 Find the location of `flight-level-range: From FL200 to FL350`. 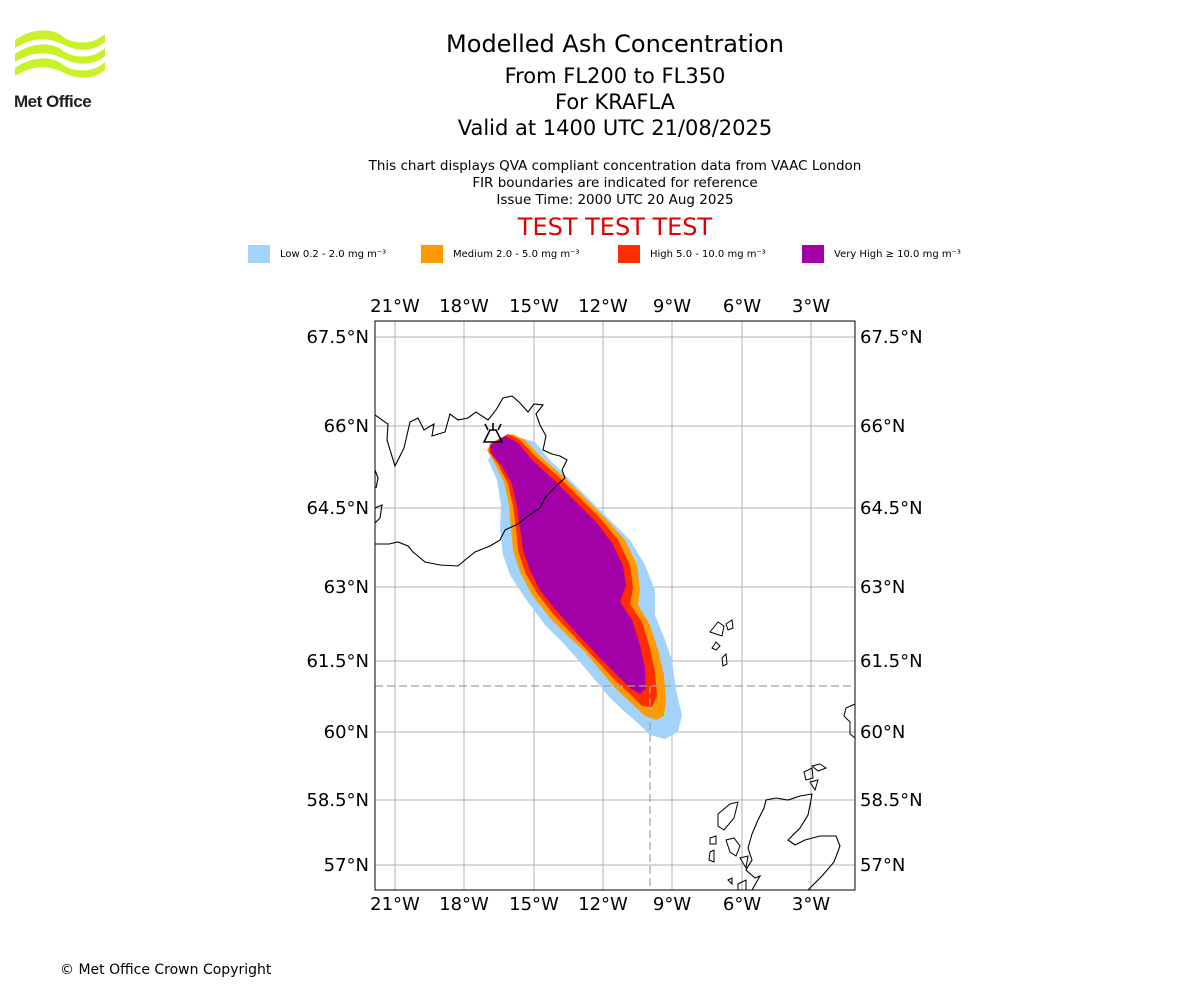

flight-level-range: From FL200 to FL350 is located at coordinates (615, 76).